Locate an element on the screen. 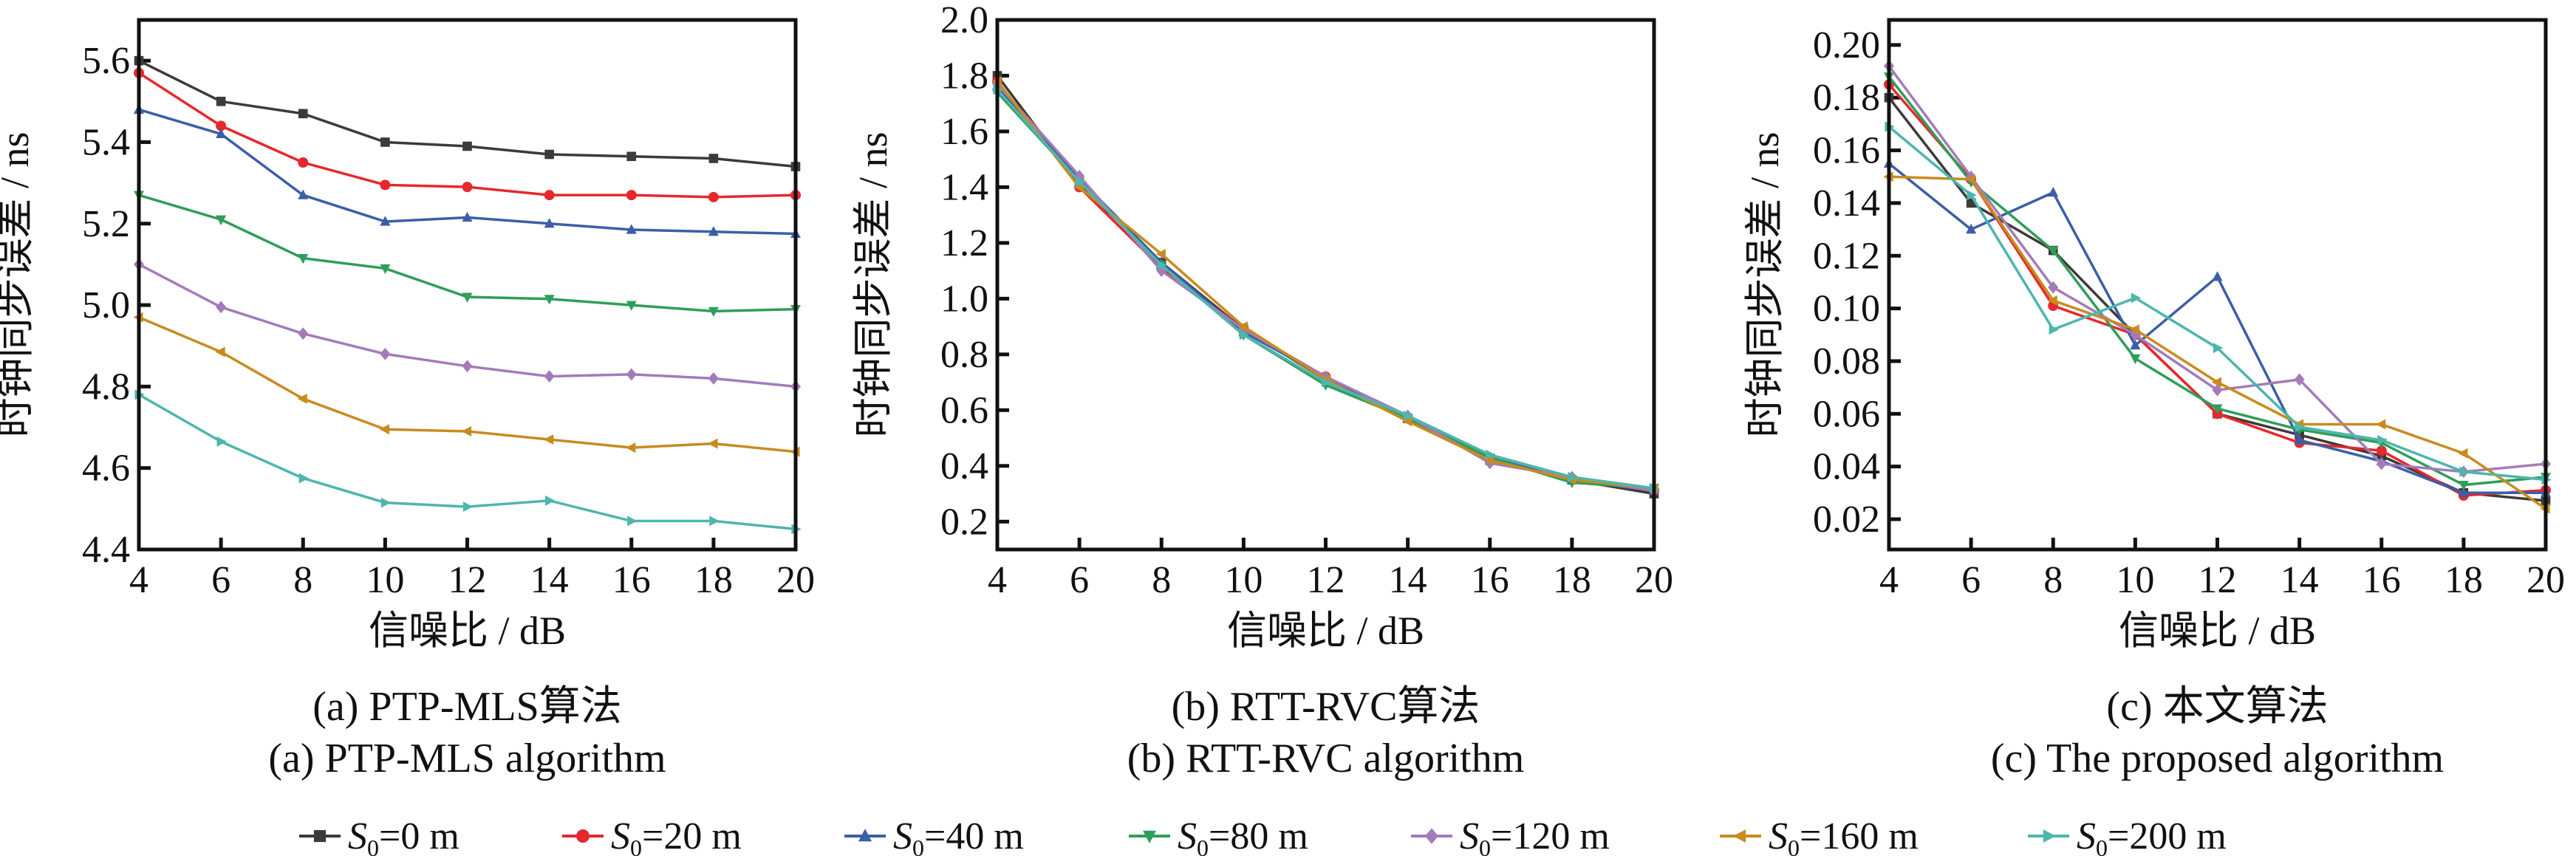  y-tick-label: 0.6 is located at coordinates (964, 410).